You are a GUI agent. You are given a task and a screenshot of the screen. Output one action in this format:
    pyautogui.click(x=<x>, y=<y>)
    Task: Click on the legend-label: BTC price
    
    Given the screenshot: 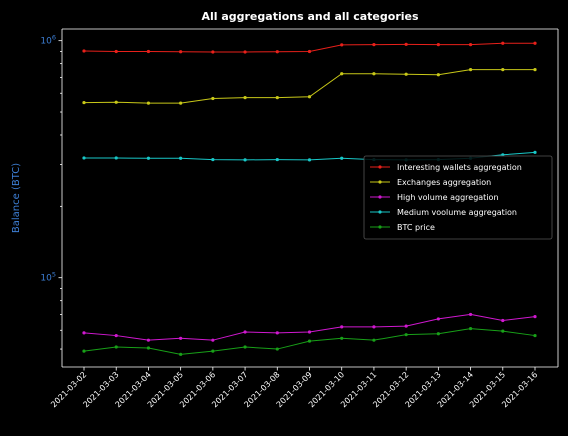 What is the action you would take?
    pyautogui.click(x=416, y=227)
    